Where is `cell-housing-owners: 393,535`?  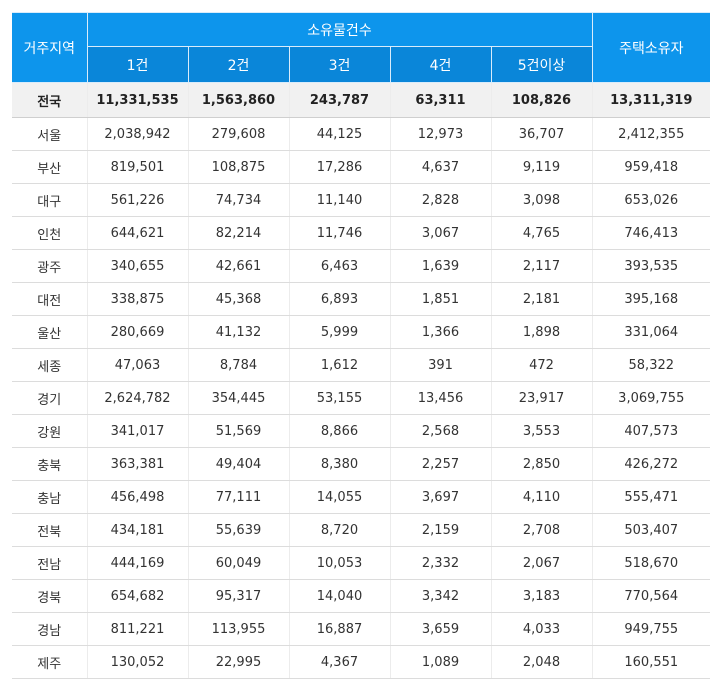 cell-housing-owners: 393,535 is located at coordinates (651, 266).